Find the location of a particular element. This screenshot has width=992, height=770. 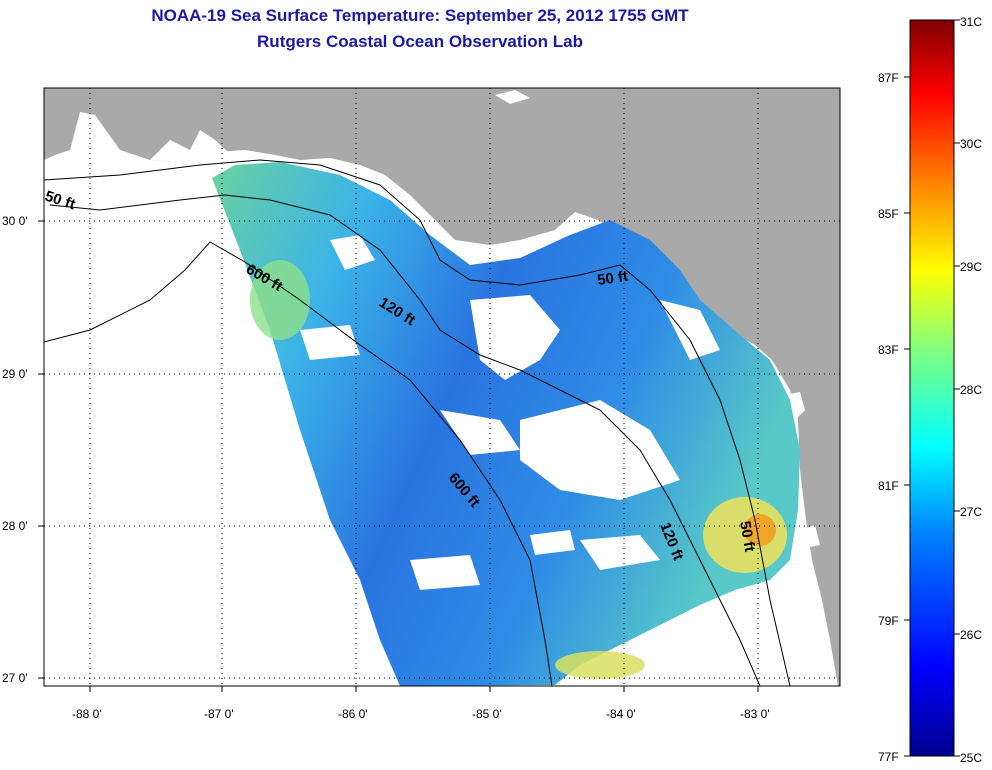

map-subtitle: Rutgers Coastal Ocean Observation Lab is located at coordinates (420, 41).